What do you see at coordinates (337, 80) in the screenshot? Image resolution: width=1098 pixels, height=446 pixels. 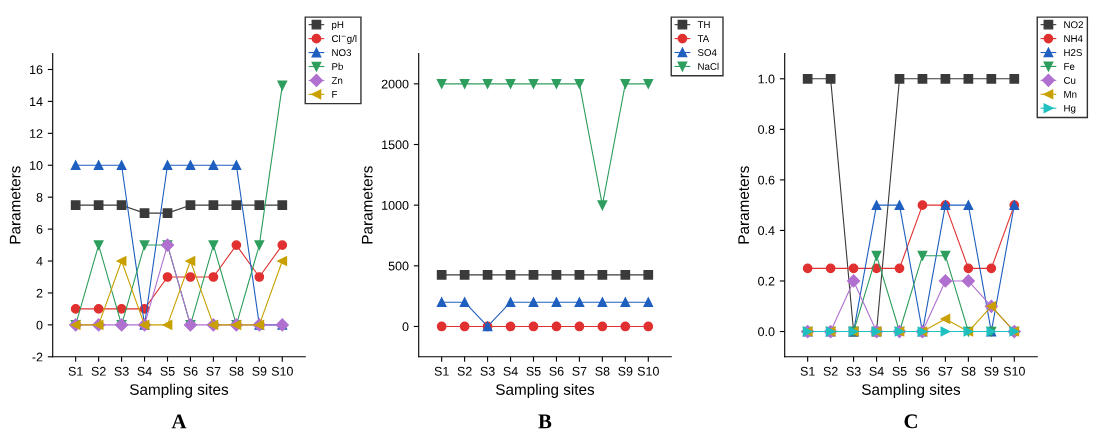 I see `legend-label: Zn` at bounding box center [337, 80].